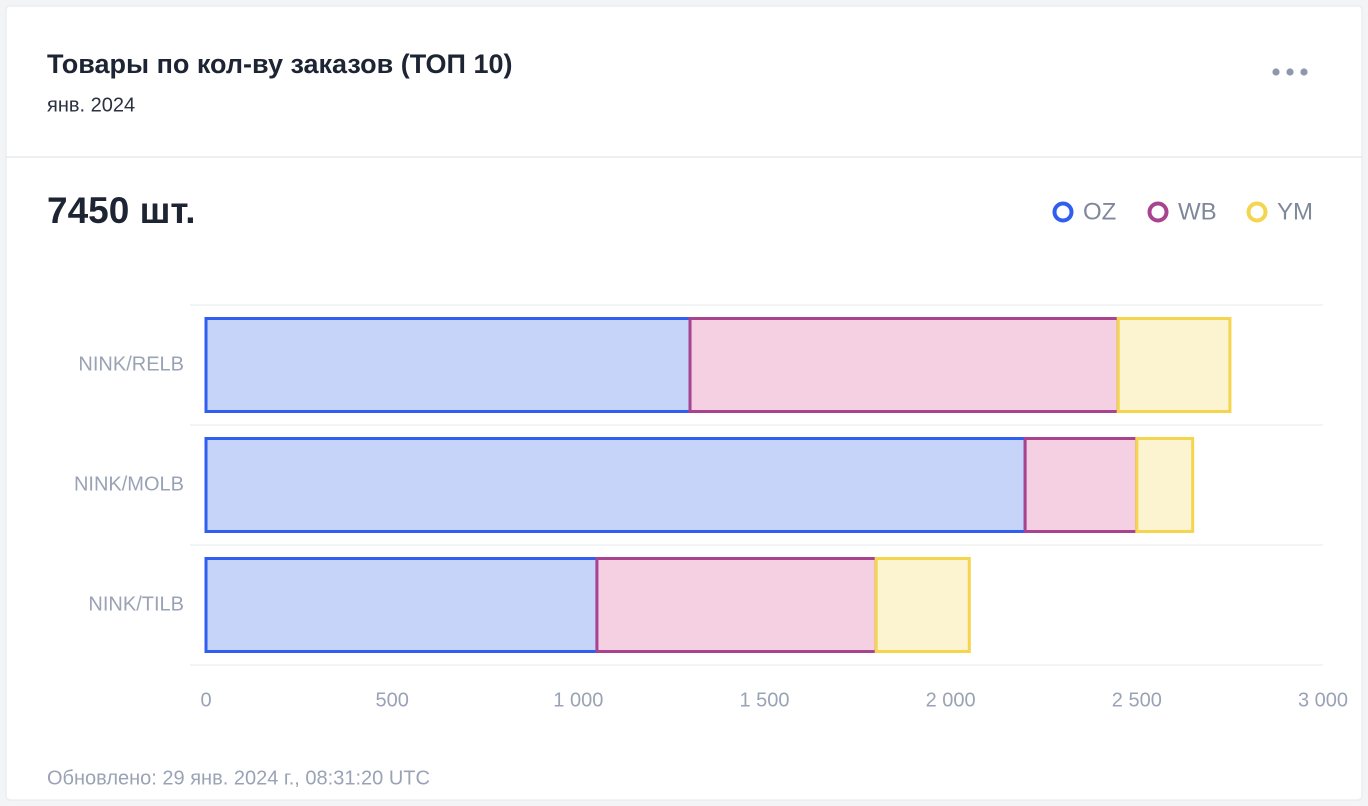 The width and height of the screenshot is (1368, 806). Describe the element at coordinates (131, 364) in the screenshot. I see `y-tick-label: NINK/RELB` at that location.